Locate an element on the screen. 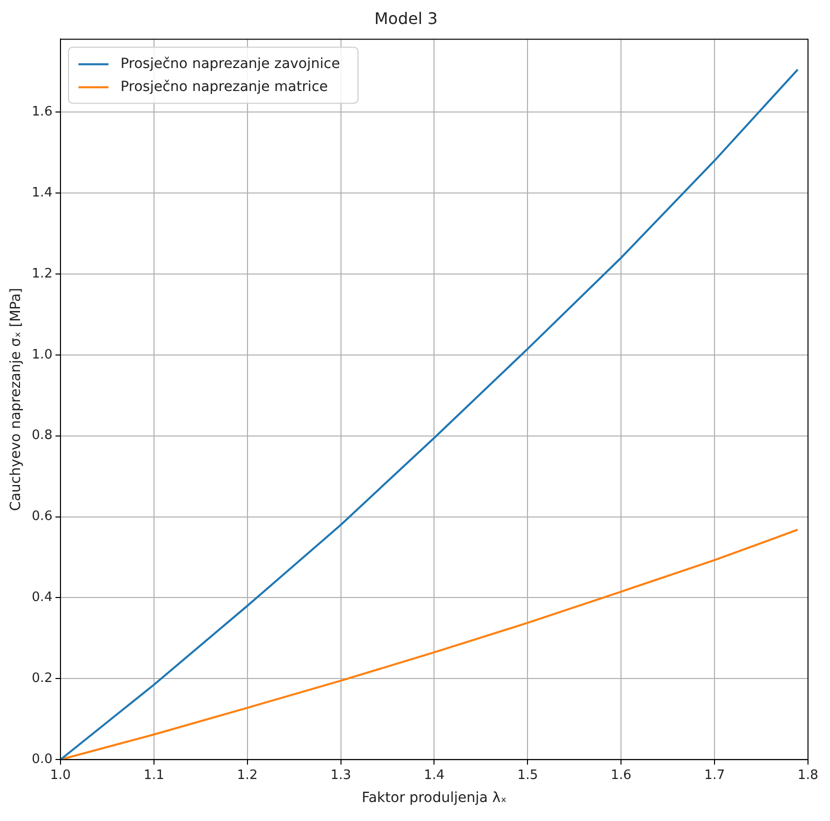  y-tick-label: 1.6 is located at coordinates (42, 112).